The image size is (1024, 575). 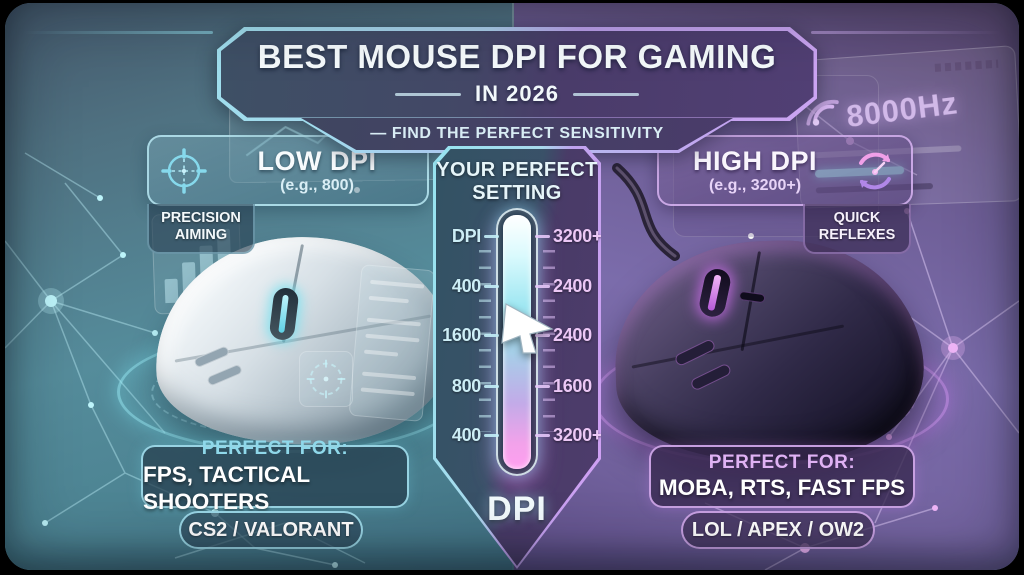 I want to click on holo-target-panel, so click(x=326, y=379).